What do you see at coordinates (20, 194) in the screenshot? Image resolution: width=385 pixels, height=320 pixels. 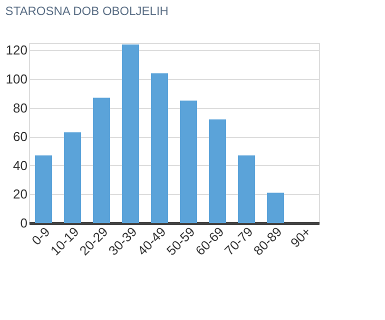 I see `y-tick-label: 20` at bounding box center [20, 194].